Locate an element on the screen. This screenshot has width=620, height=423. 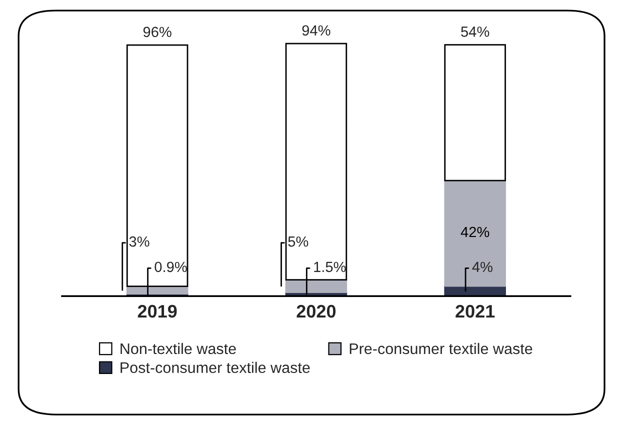
data-label: 94% is located at coordinates (316, 30).